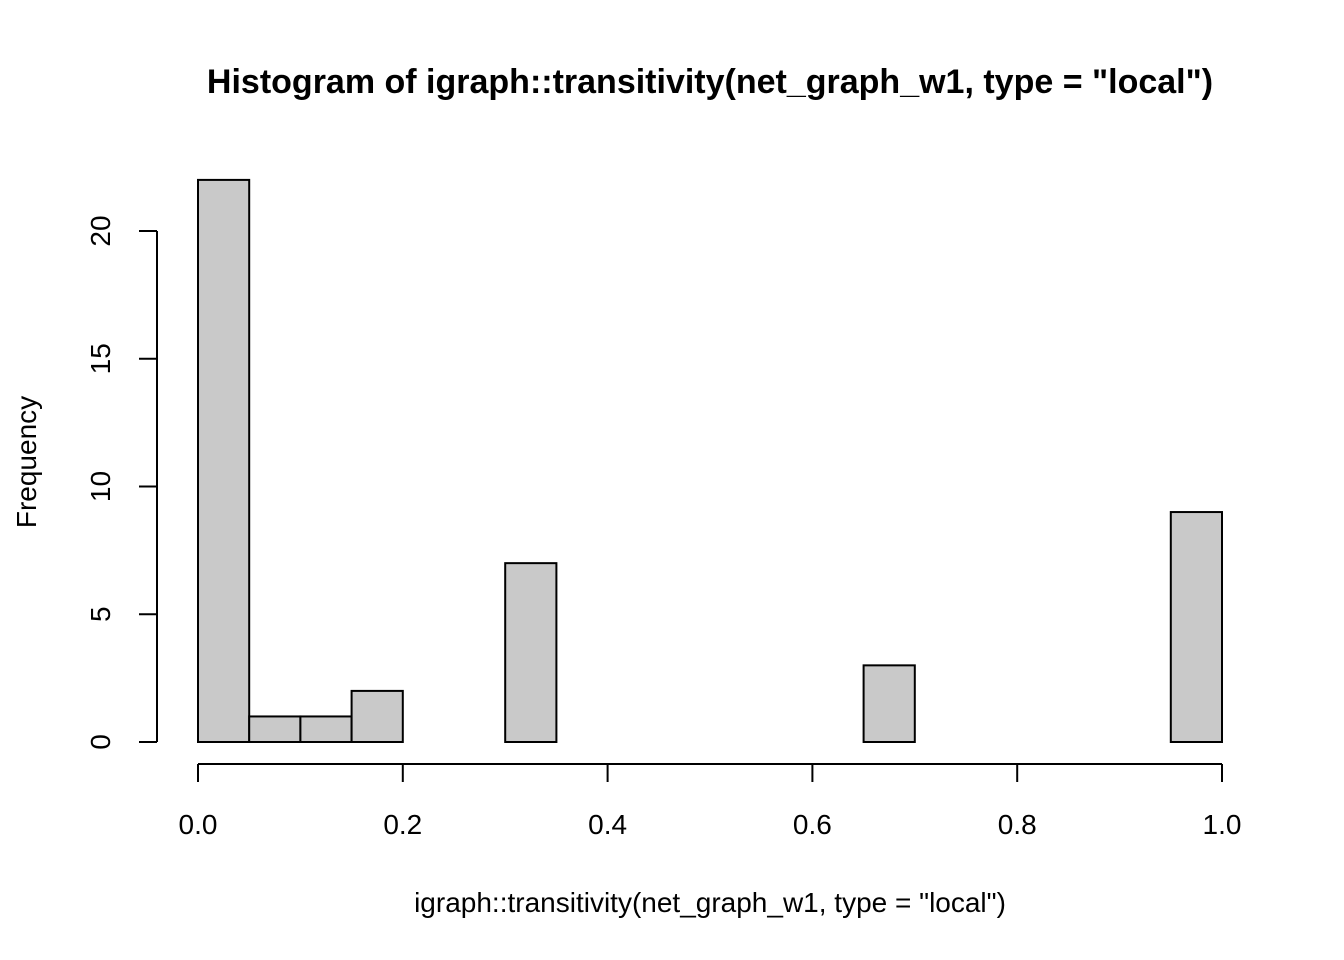 This screenshot has height=960, width=1344. I want to click on y-tick-label: 10, so click(100, 486).